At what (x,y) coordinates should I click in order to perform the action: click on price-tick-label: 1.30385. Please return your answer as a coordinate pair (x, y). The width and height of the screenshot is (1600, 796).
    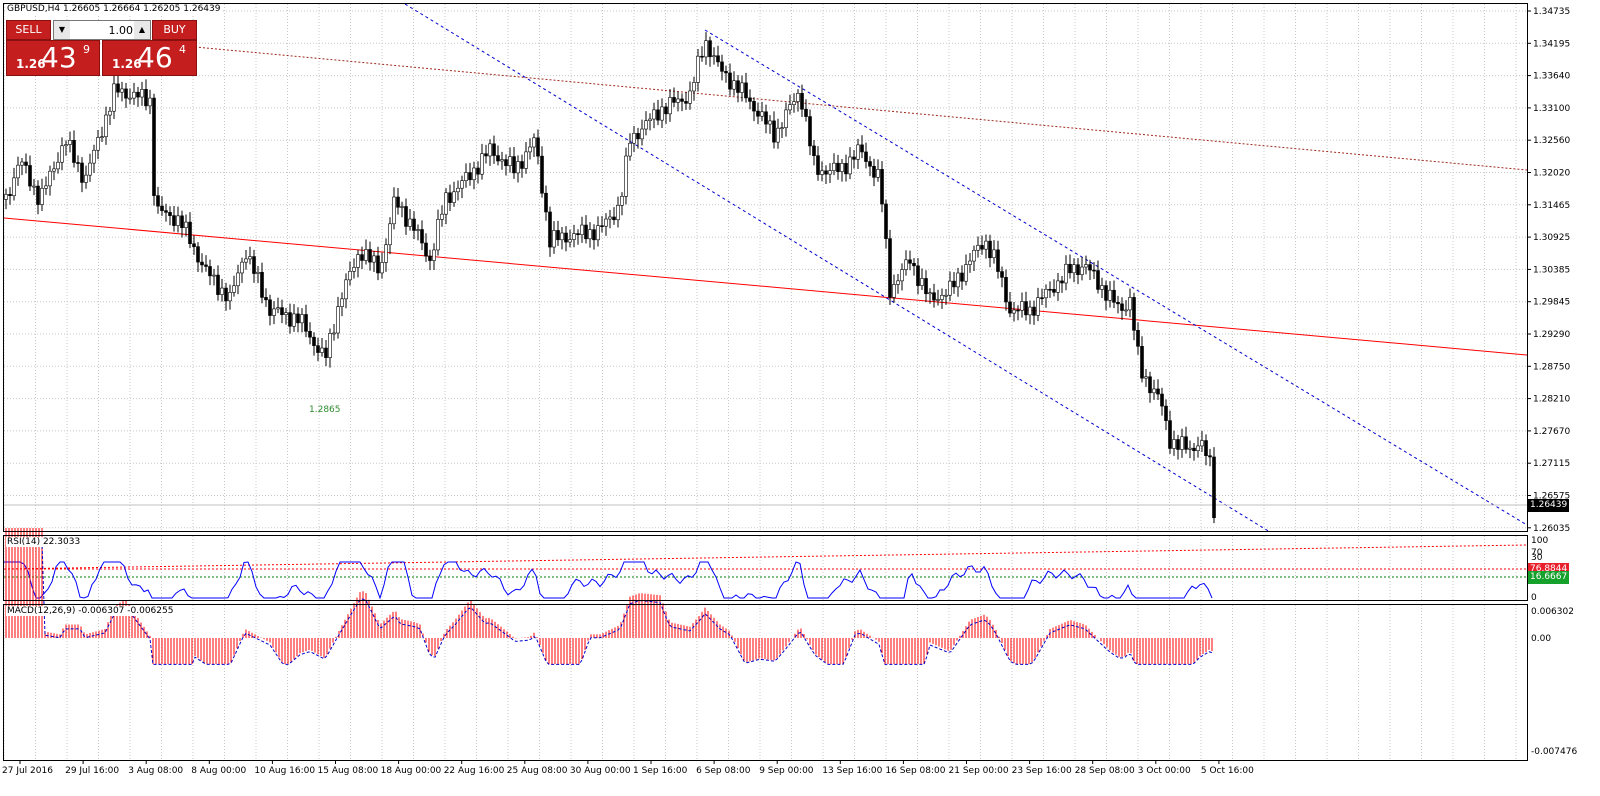
    Looking at the image, I should click on (1551, 270).